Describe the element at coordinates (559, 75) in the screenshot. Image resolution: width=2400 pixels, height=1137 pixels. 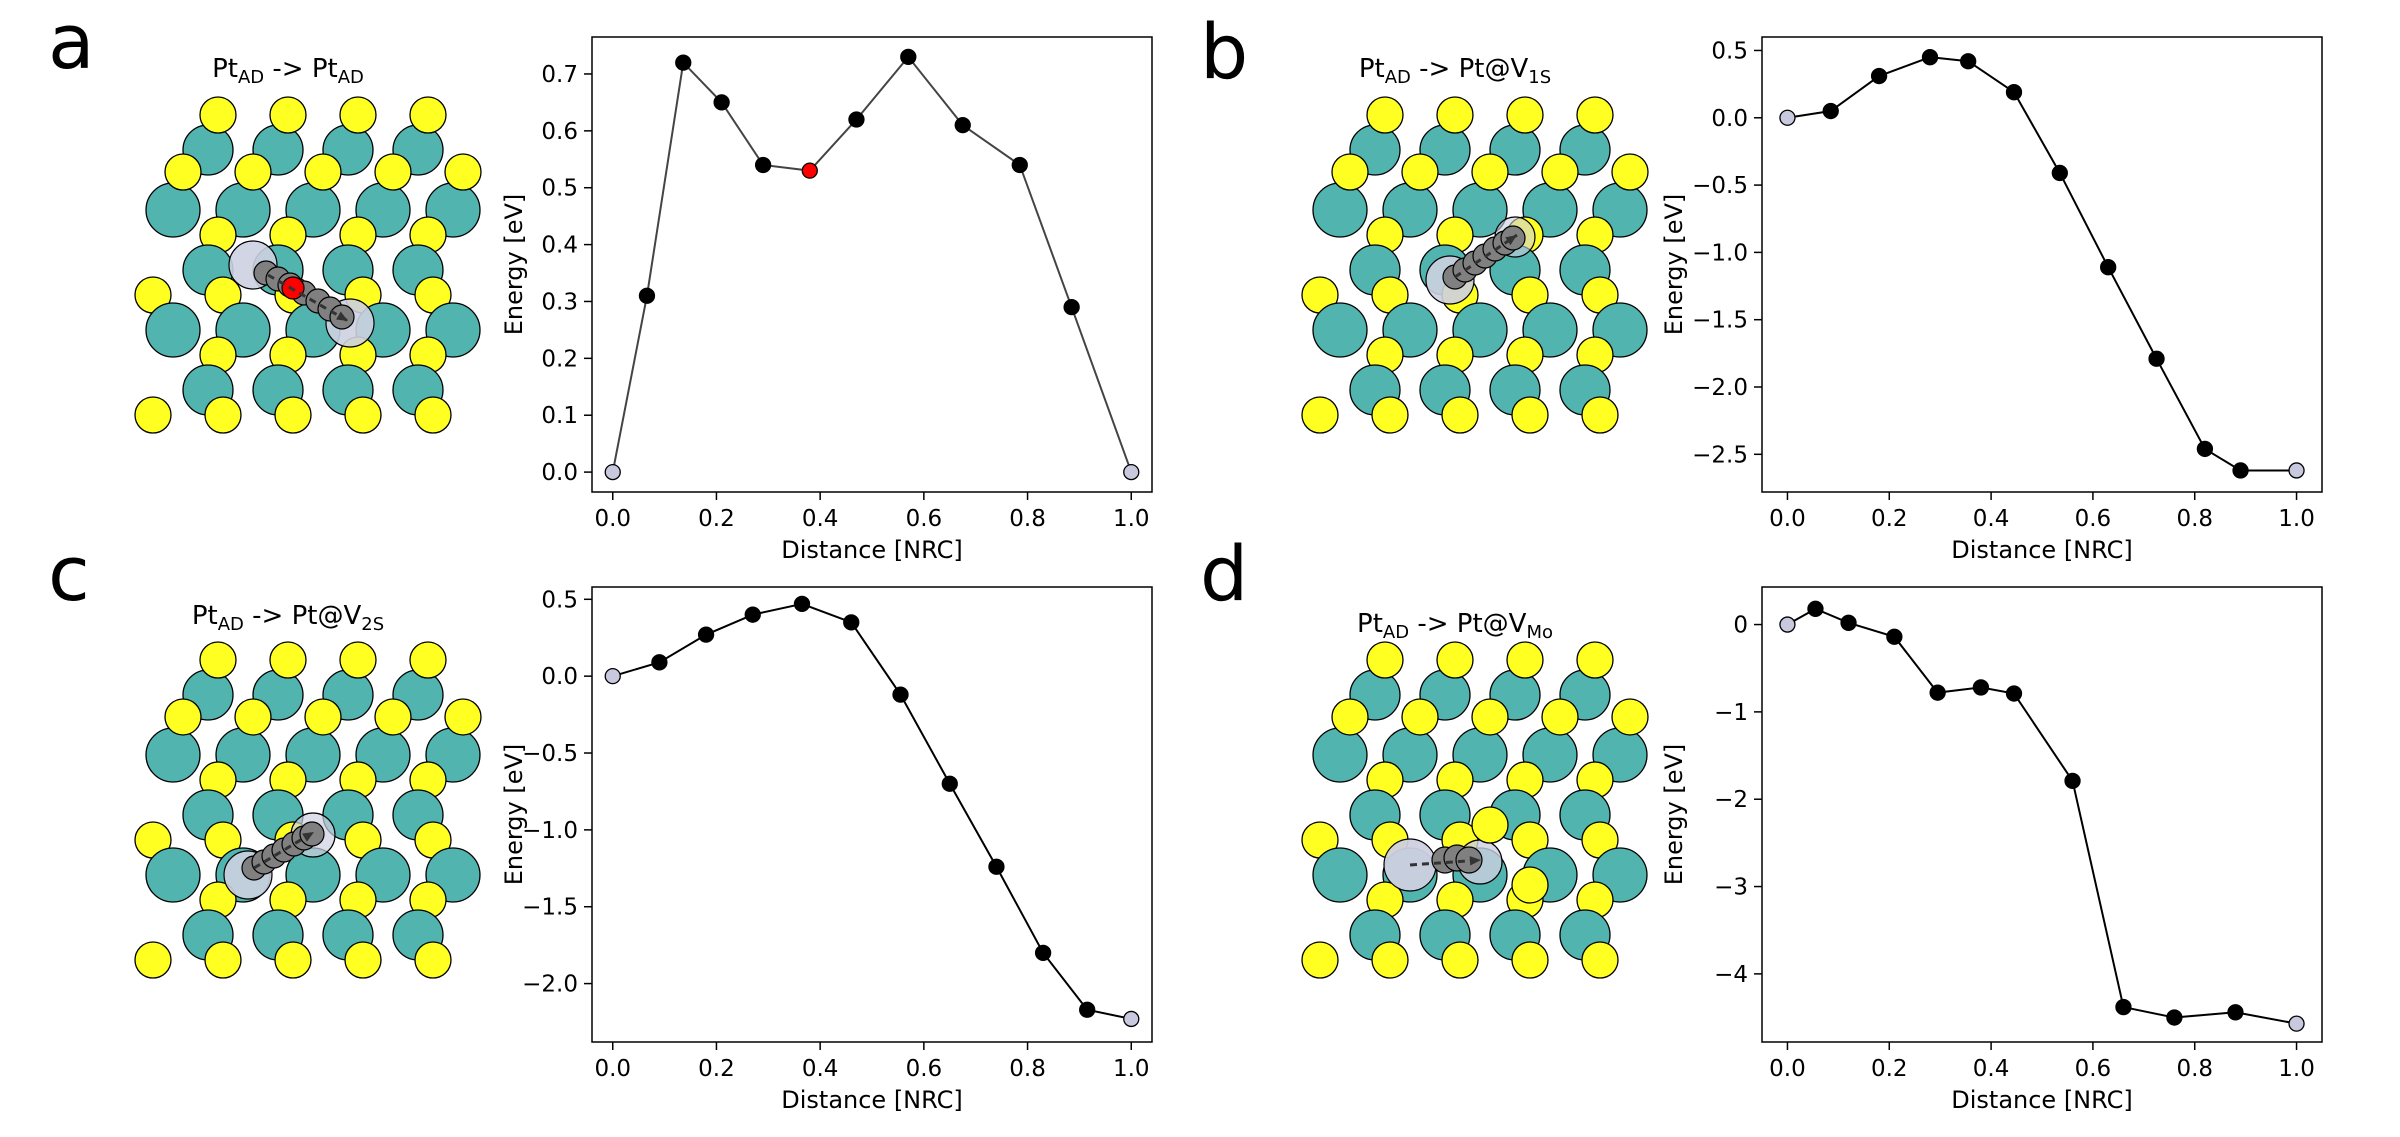
I see `y-tick-label: 0.7` at that location.